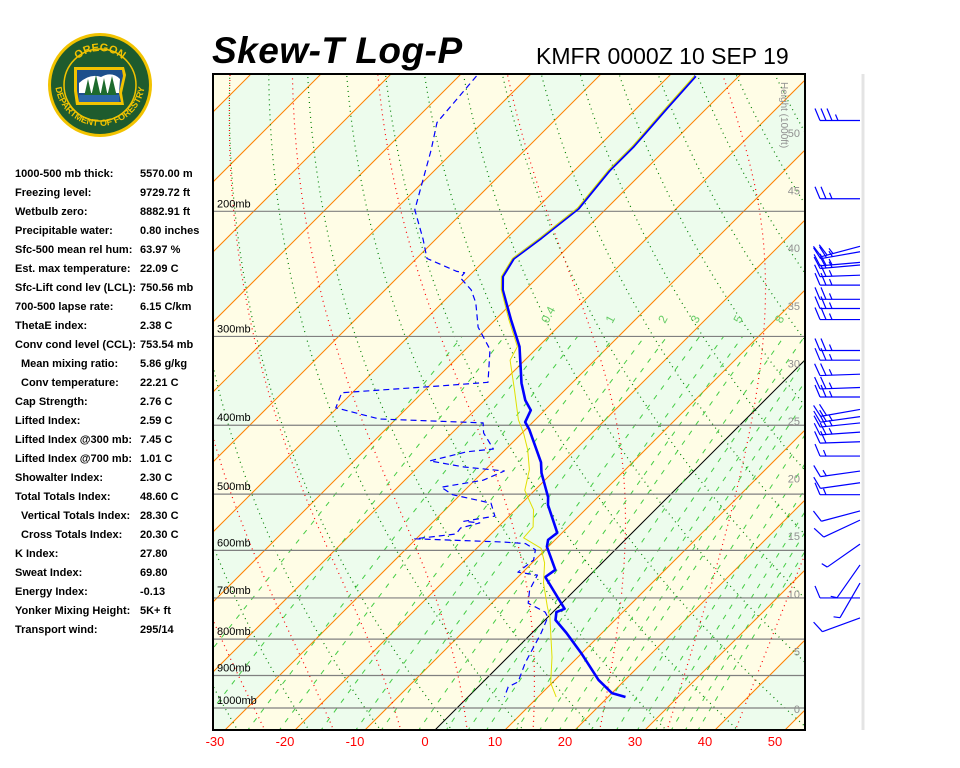 The width and height of the screenshot is (960, 768). Describe the element at coordinates (74, 250) in the screenshot. I see `stat-label: Sfc-500 mean rel hum:` at that location.